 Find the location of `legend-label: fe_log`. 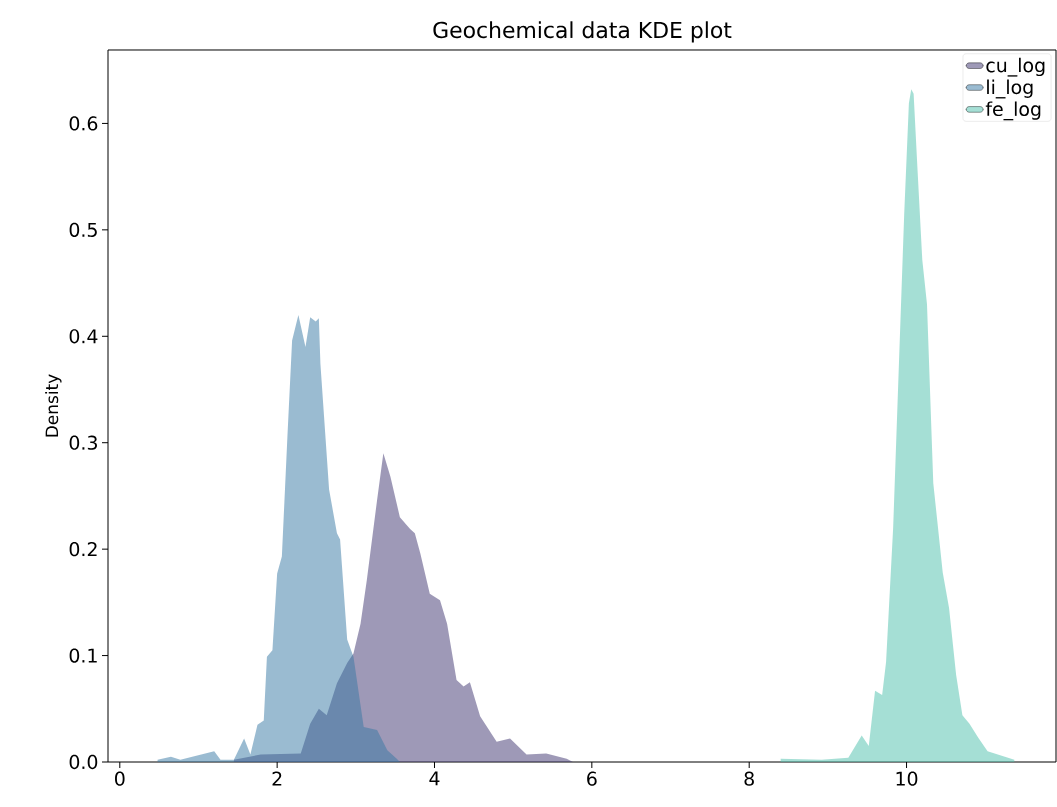

legend-label: fe_log is located at coordinates (1013, 111).